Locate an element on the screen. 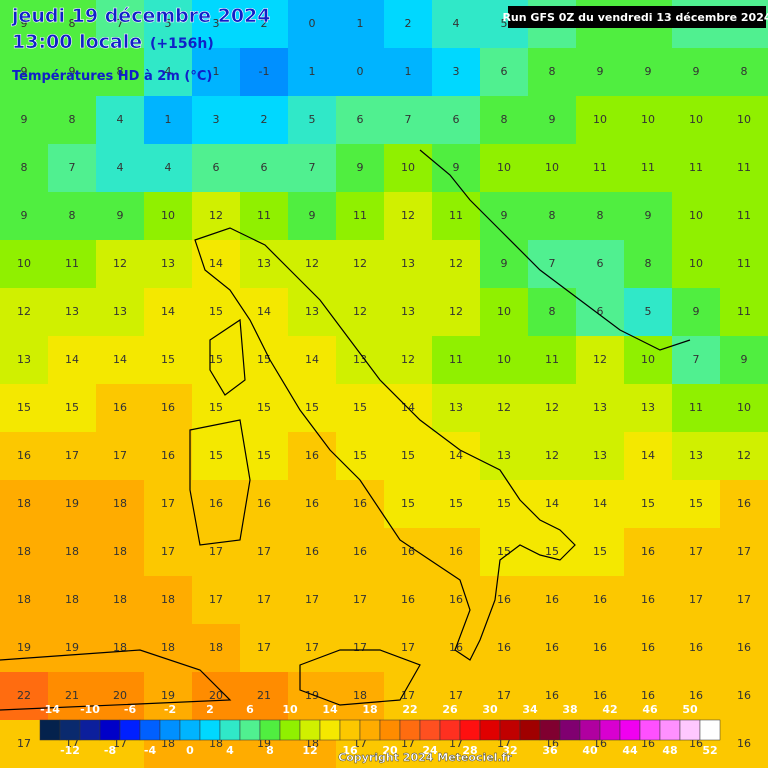 The height and width of the screenshot is (768, 768). legend-label: 6 is located at coordinates (250, 709).